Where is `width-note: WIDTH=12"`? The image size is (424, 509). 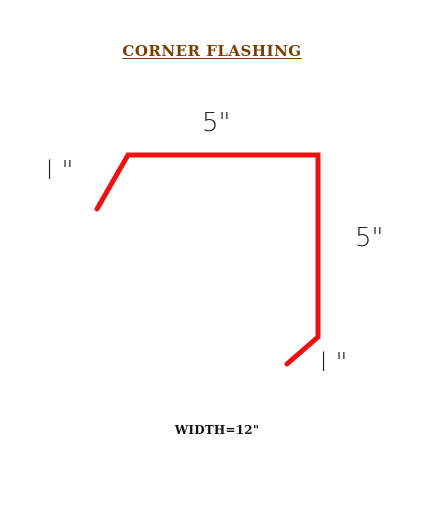 width-note: WIDTH=12" is located at coordinates (217, 430).